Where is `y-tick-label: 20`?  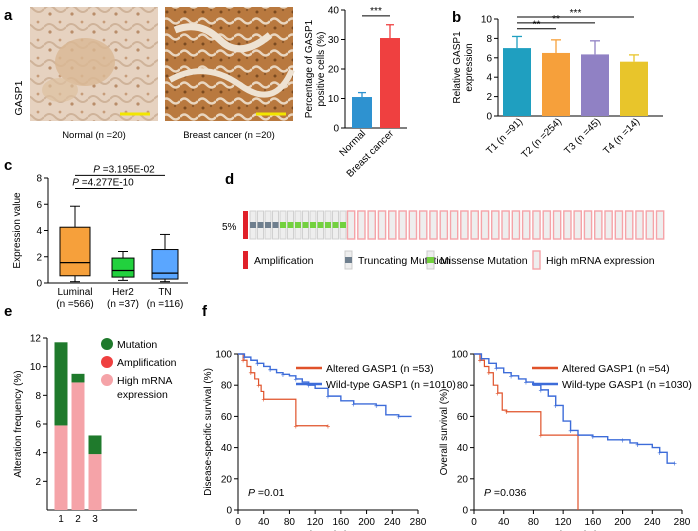
y-tick-label: 20 is located at coordinates (463, 479).